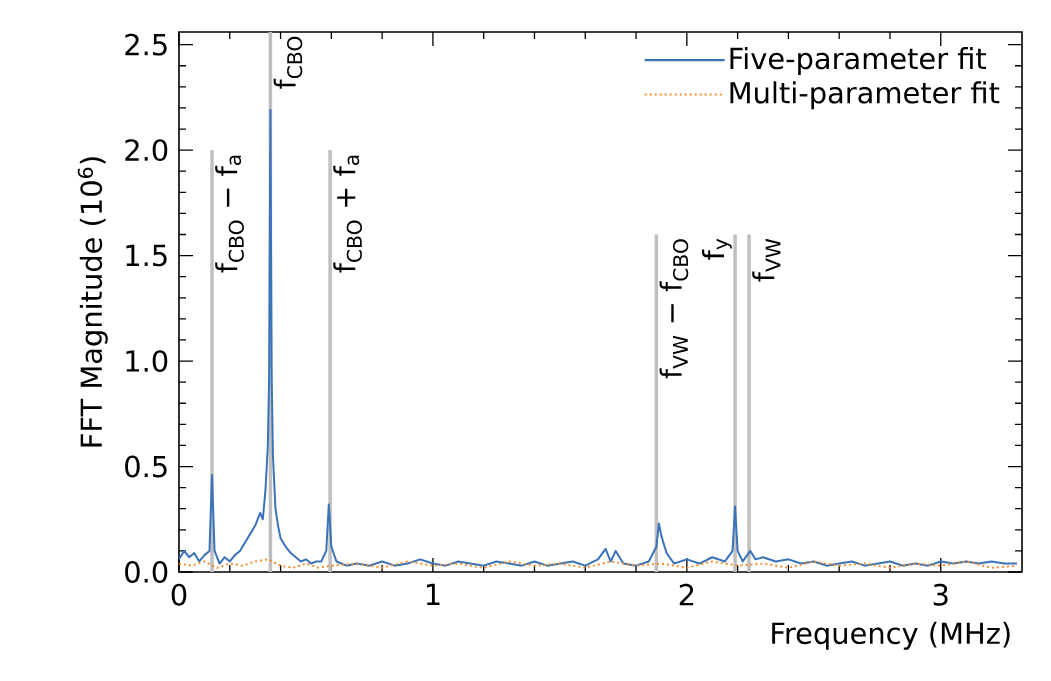  Describe the element at coordinates (146, 44) in the screenshot. I see `y-tick-label: 2.5` at that location.